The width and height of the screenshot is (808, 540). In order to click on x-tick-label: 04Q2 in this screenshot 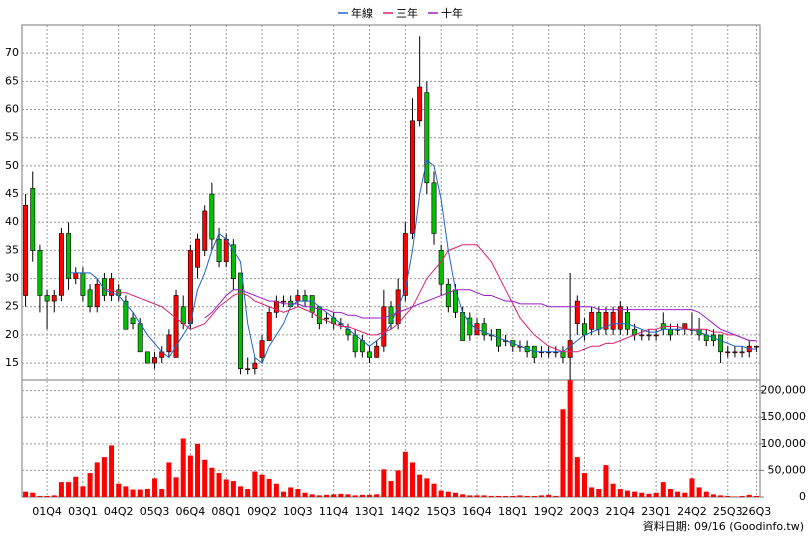, I will do `click(119, 511)`.